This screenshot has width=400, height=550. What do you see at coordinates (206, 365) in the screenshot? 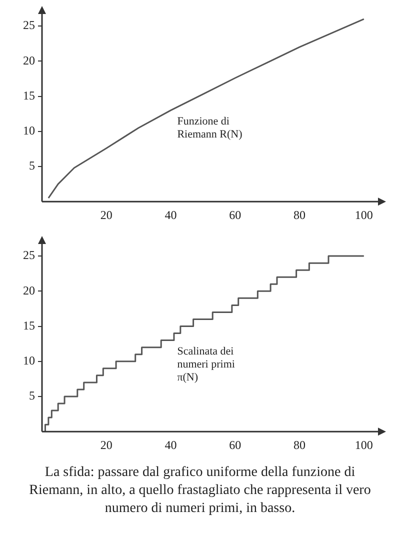
I see `series-label: Scalinata dei numeri primi π(N)` at bounding box center [206, 365].